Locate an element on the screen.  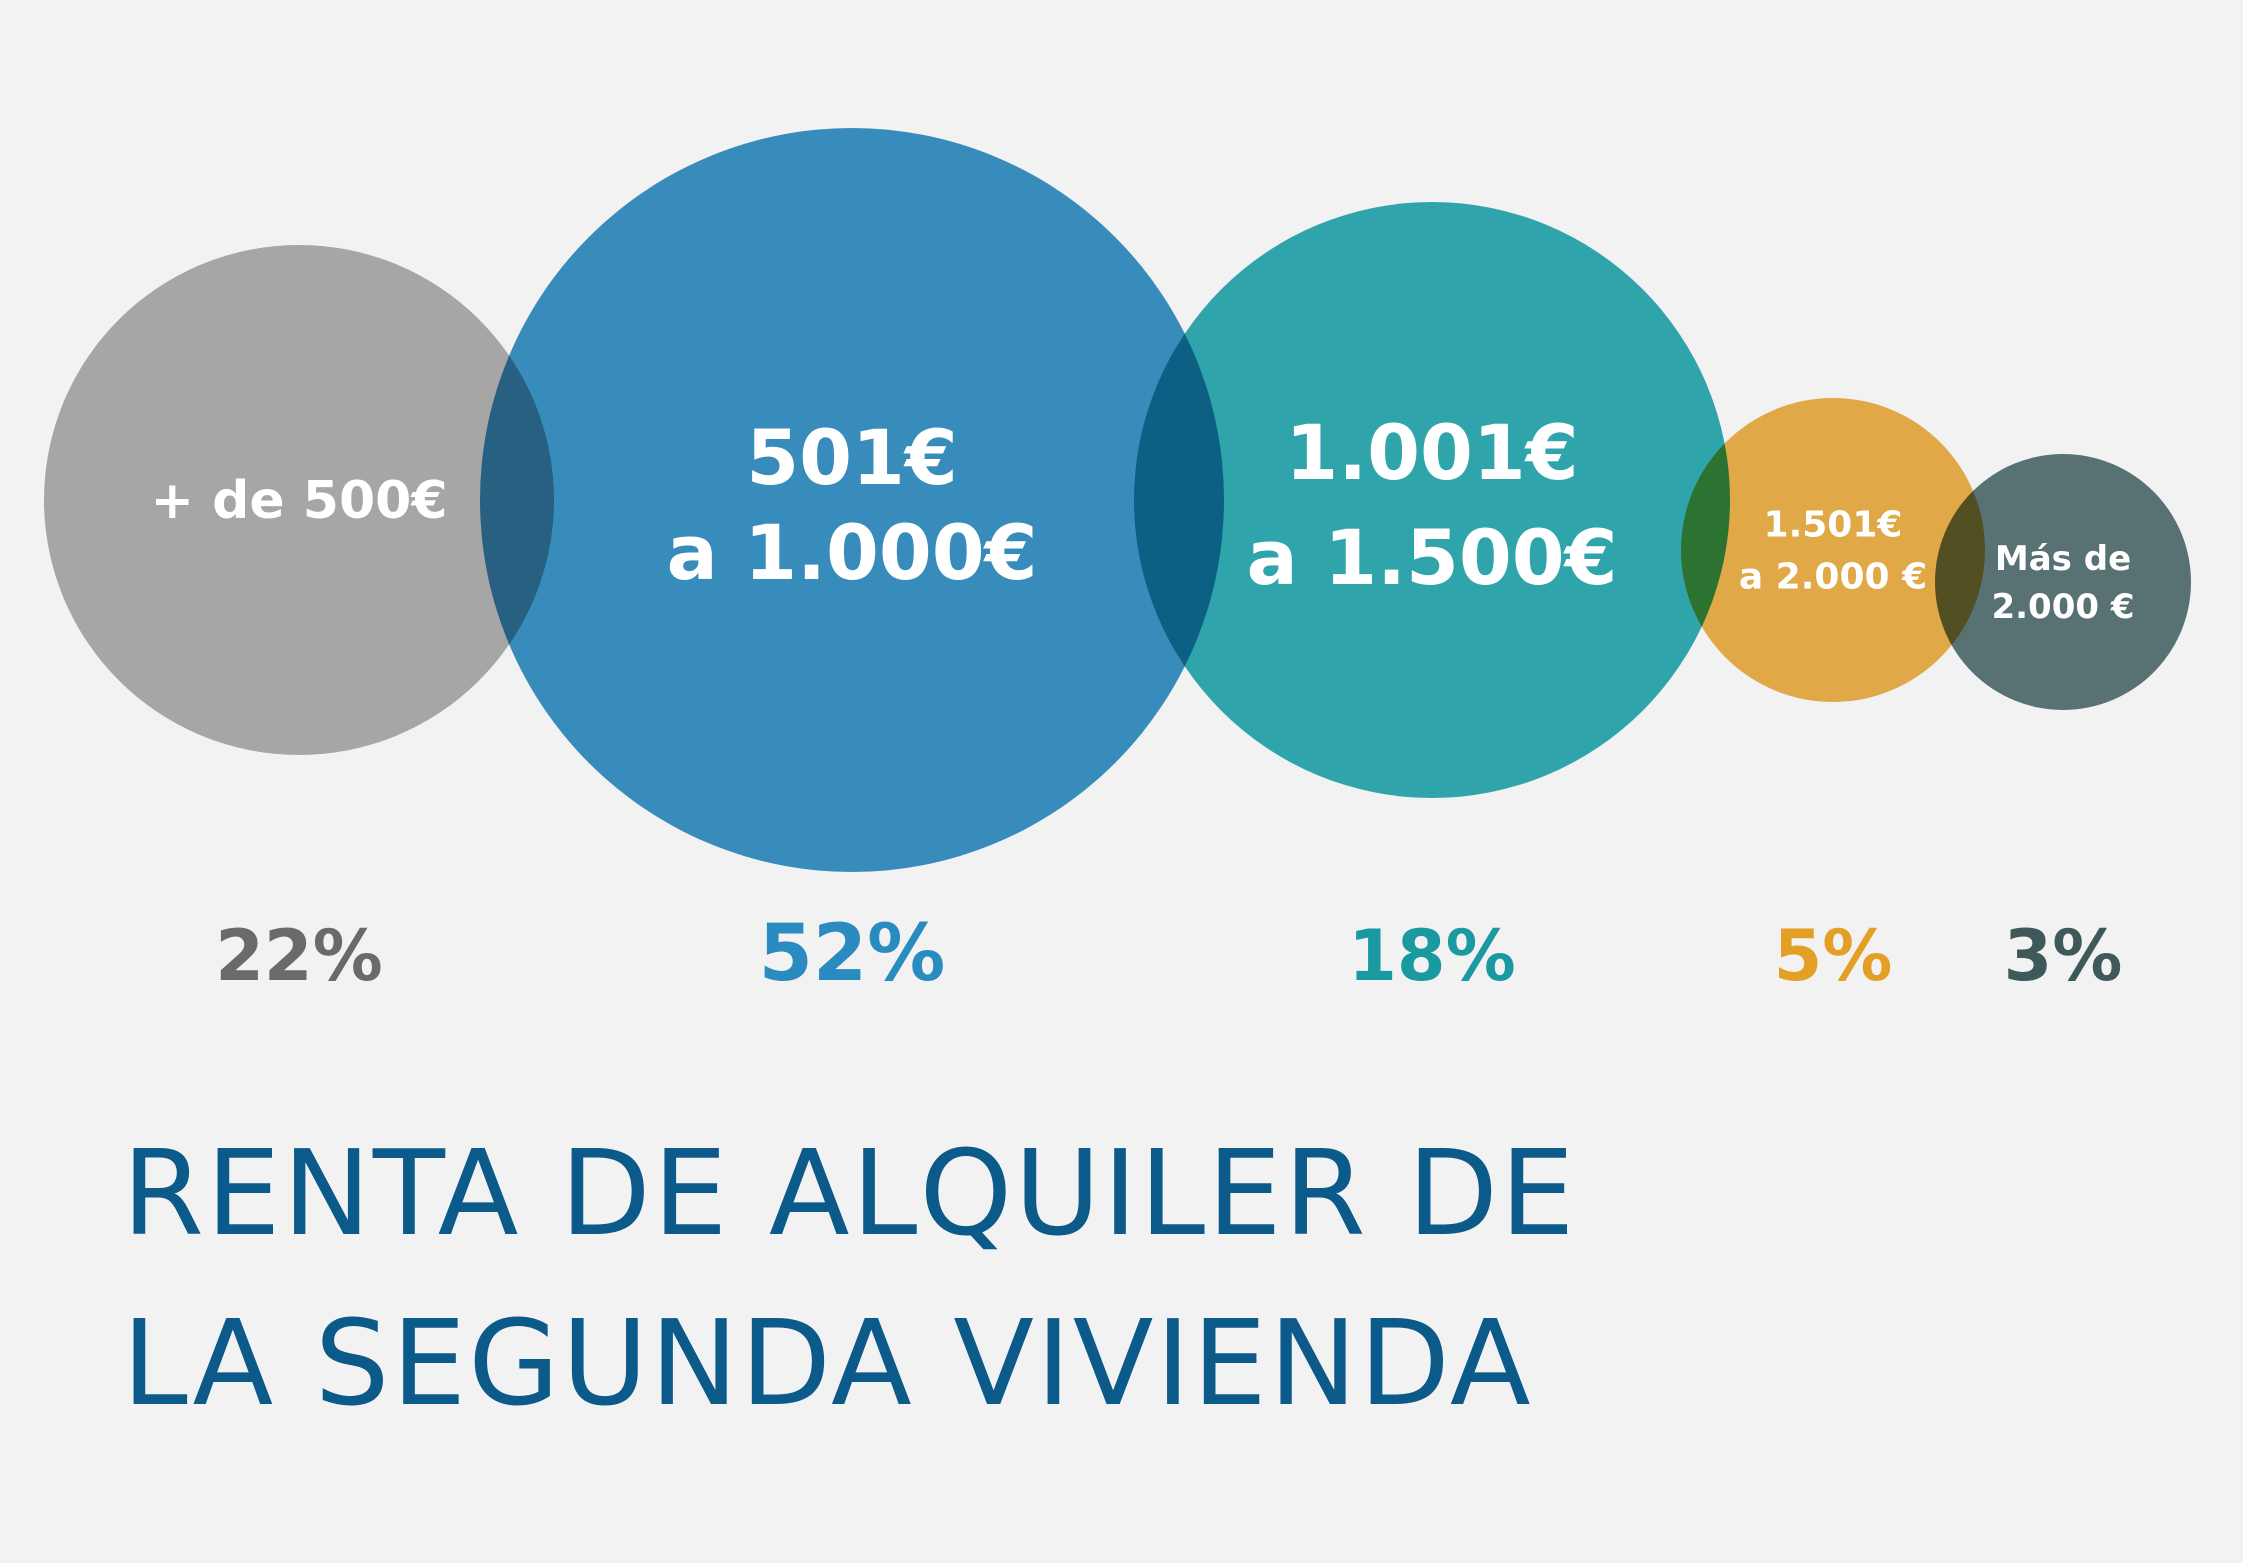
bubble-label-1: + de 500€ is located at coordinates (299, 501).